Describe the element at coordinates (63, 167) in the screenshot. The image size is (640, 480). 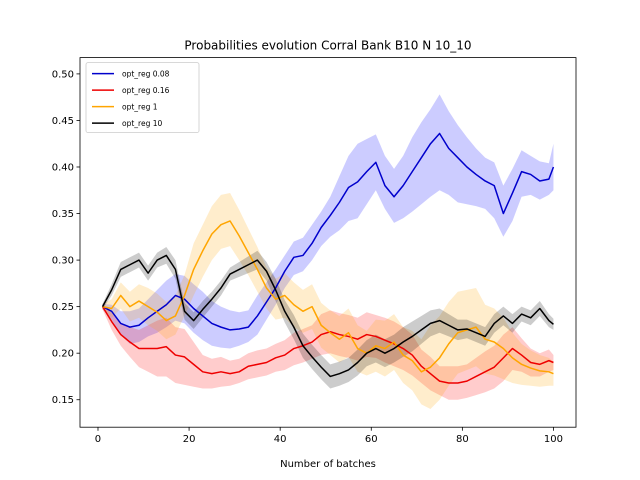
I see `y-tick-label: 0.40` at that location.